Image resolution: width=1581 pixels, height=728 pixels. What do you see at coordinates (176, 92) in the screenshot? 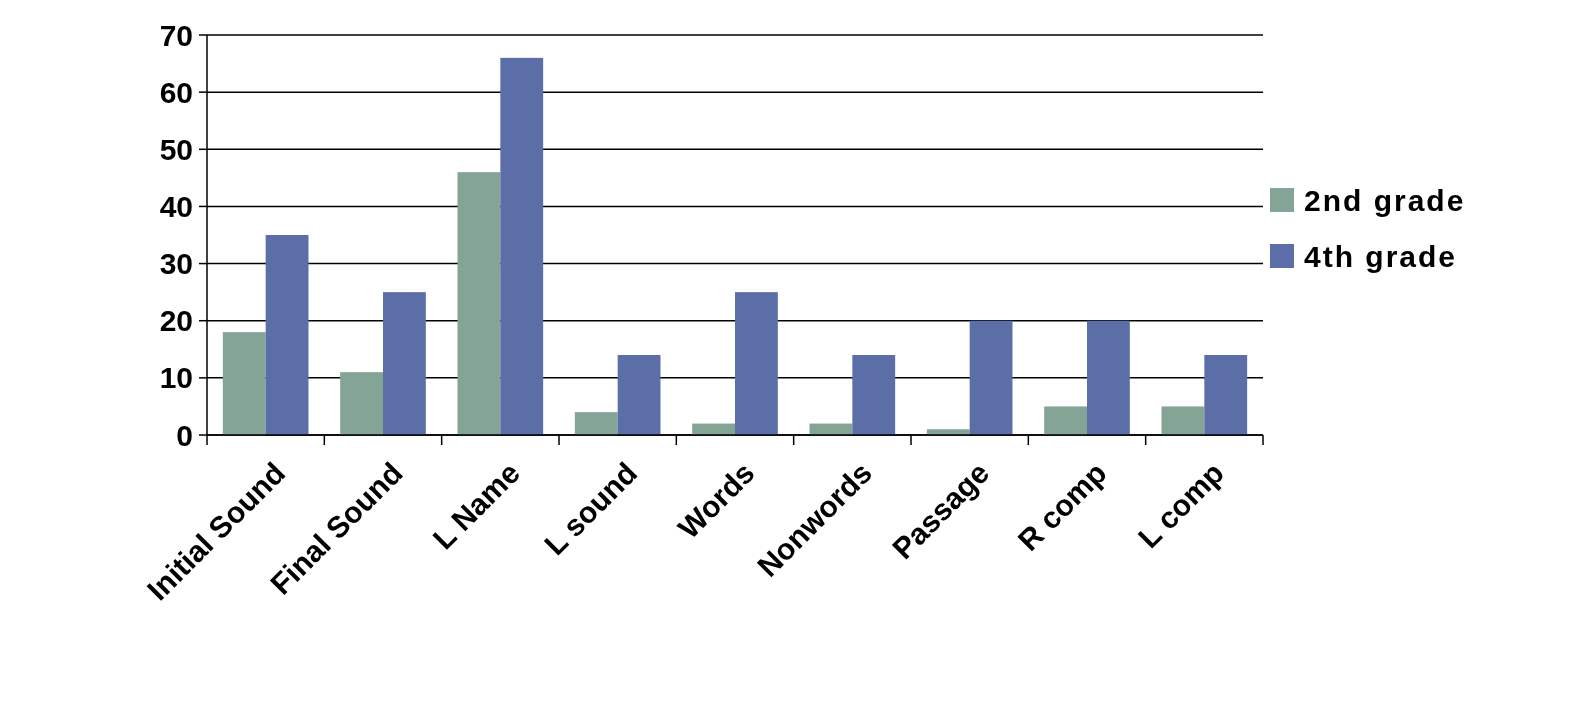
I see `y-tick-label: 60` at bounding box center [176, 92].